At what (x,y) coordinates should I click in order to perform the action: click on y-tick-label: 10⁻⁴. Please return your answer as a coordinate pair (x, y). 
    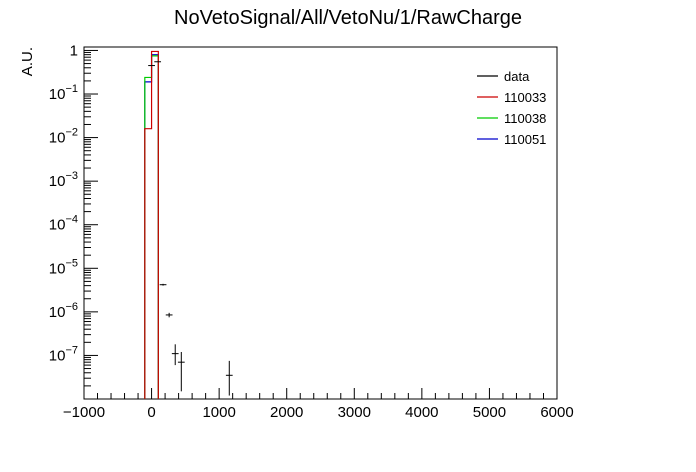
    Looking at the image, I should click on (63, 224).